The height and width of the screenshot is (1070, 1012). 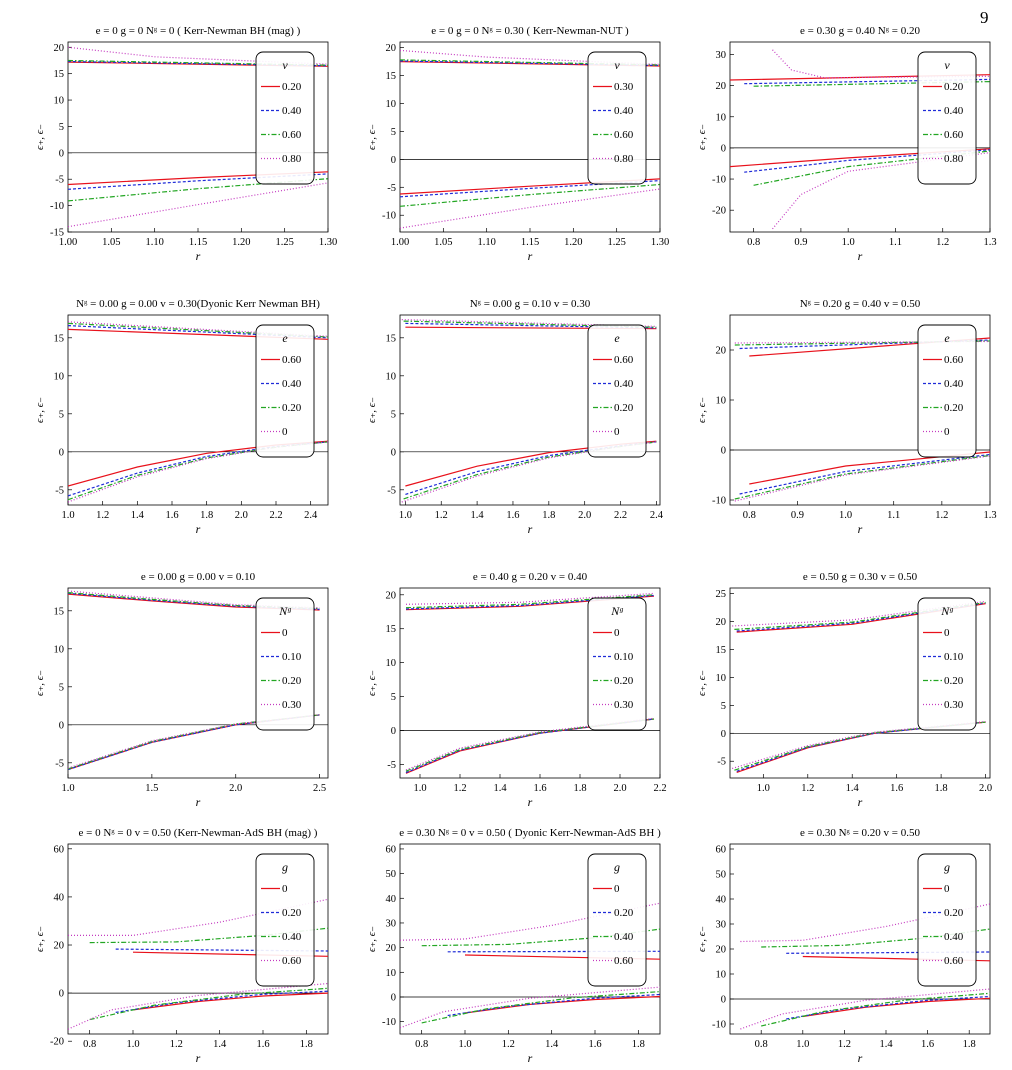 What do you see at coordinates (198, 964) in the screenshot?
I see `plot-area` at bounding box center [198, 964].